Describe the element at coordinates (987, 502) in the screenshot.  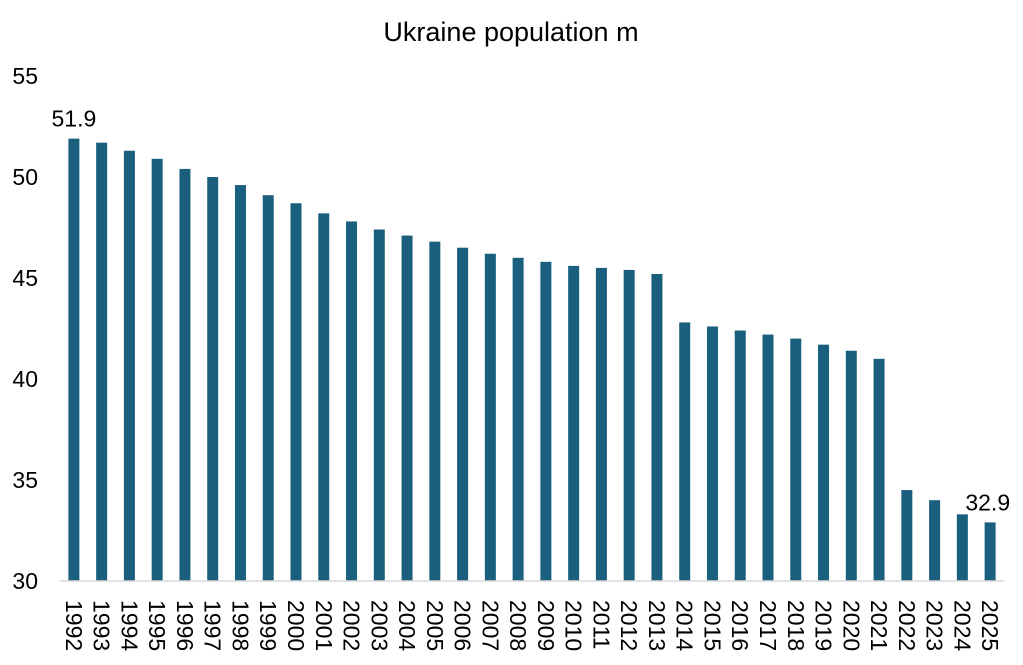
I see `data-label-2025: 32.9` at that location.